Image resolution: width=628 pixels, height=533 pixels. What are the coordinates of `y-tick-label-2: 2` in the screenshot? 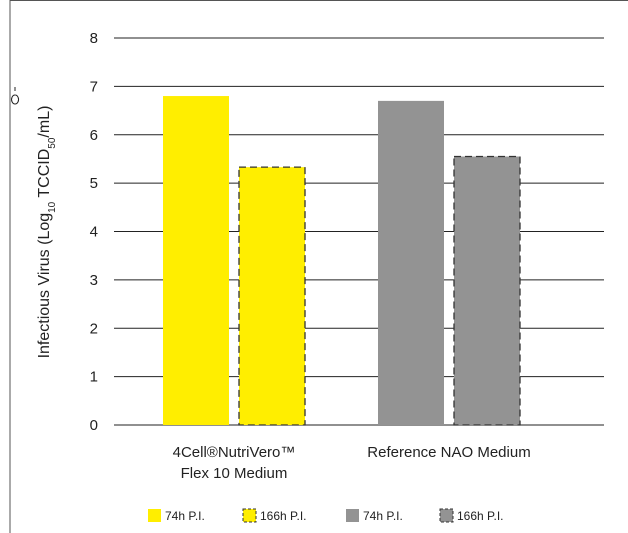 It's located at (94, 328).